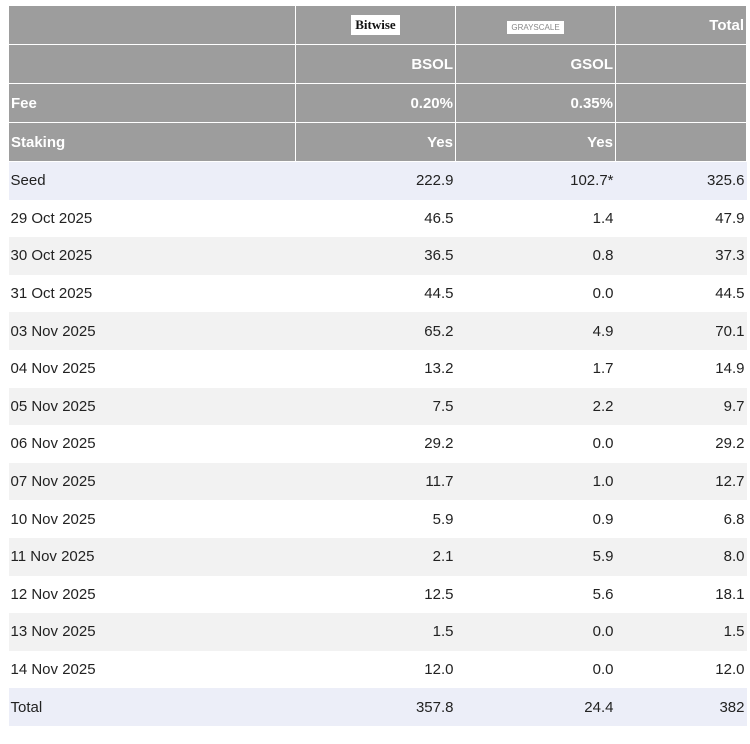 The image size is (750, 744). I want to click on row-label: 30 Oct 2025, so click(152, 256).